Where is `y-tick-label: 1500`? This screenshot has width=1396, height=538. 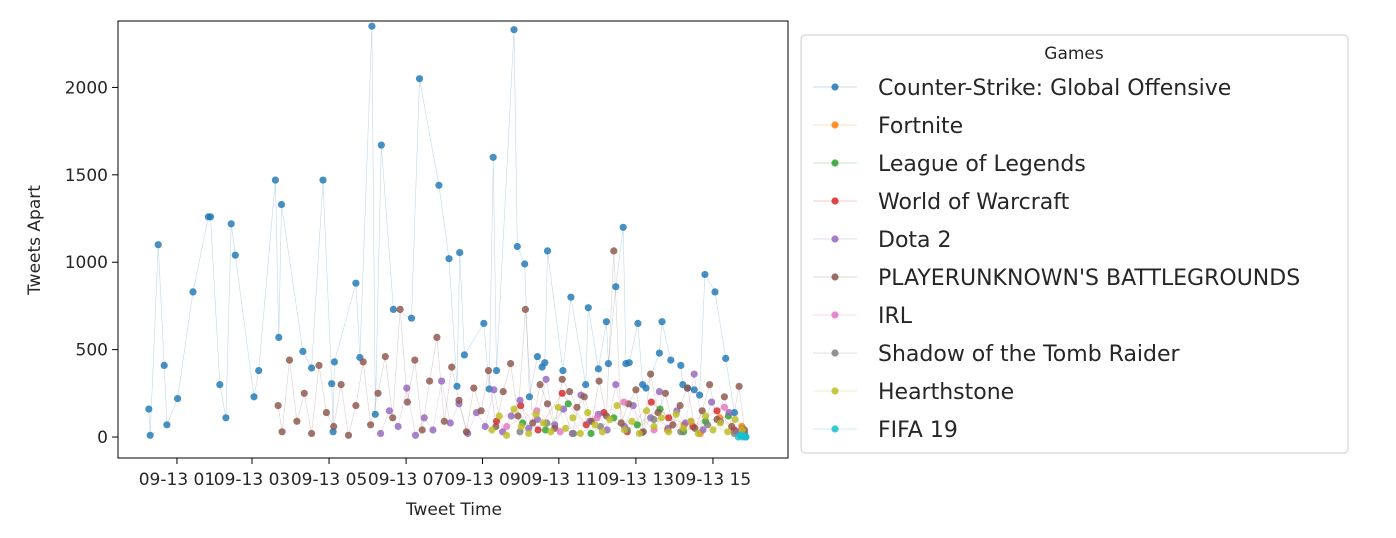 y-tick-label: 1500 is located at coordinates (86, 176).